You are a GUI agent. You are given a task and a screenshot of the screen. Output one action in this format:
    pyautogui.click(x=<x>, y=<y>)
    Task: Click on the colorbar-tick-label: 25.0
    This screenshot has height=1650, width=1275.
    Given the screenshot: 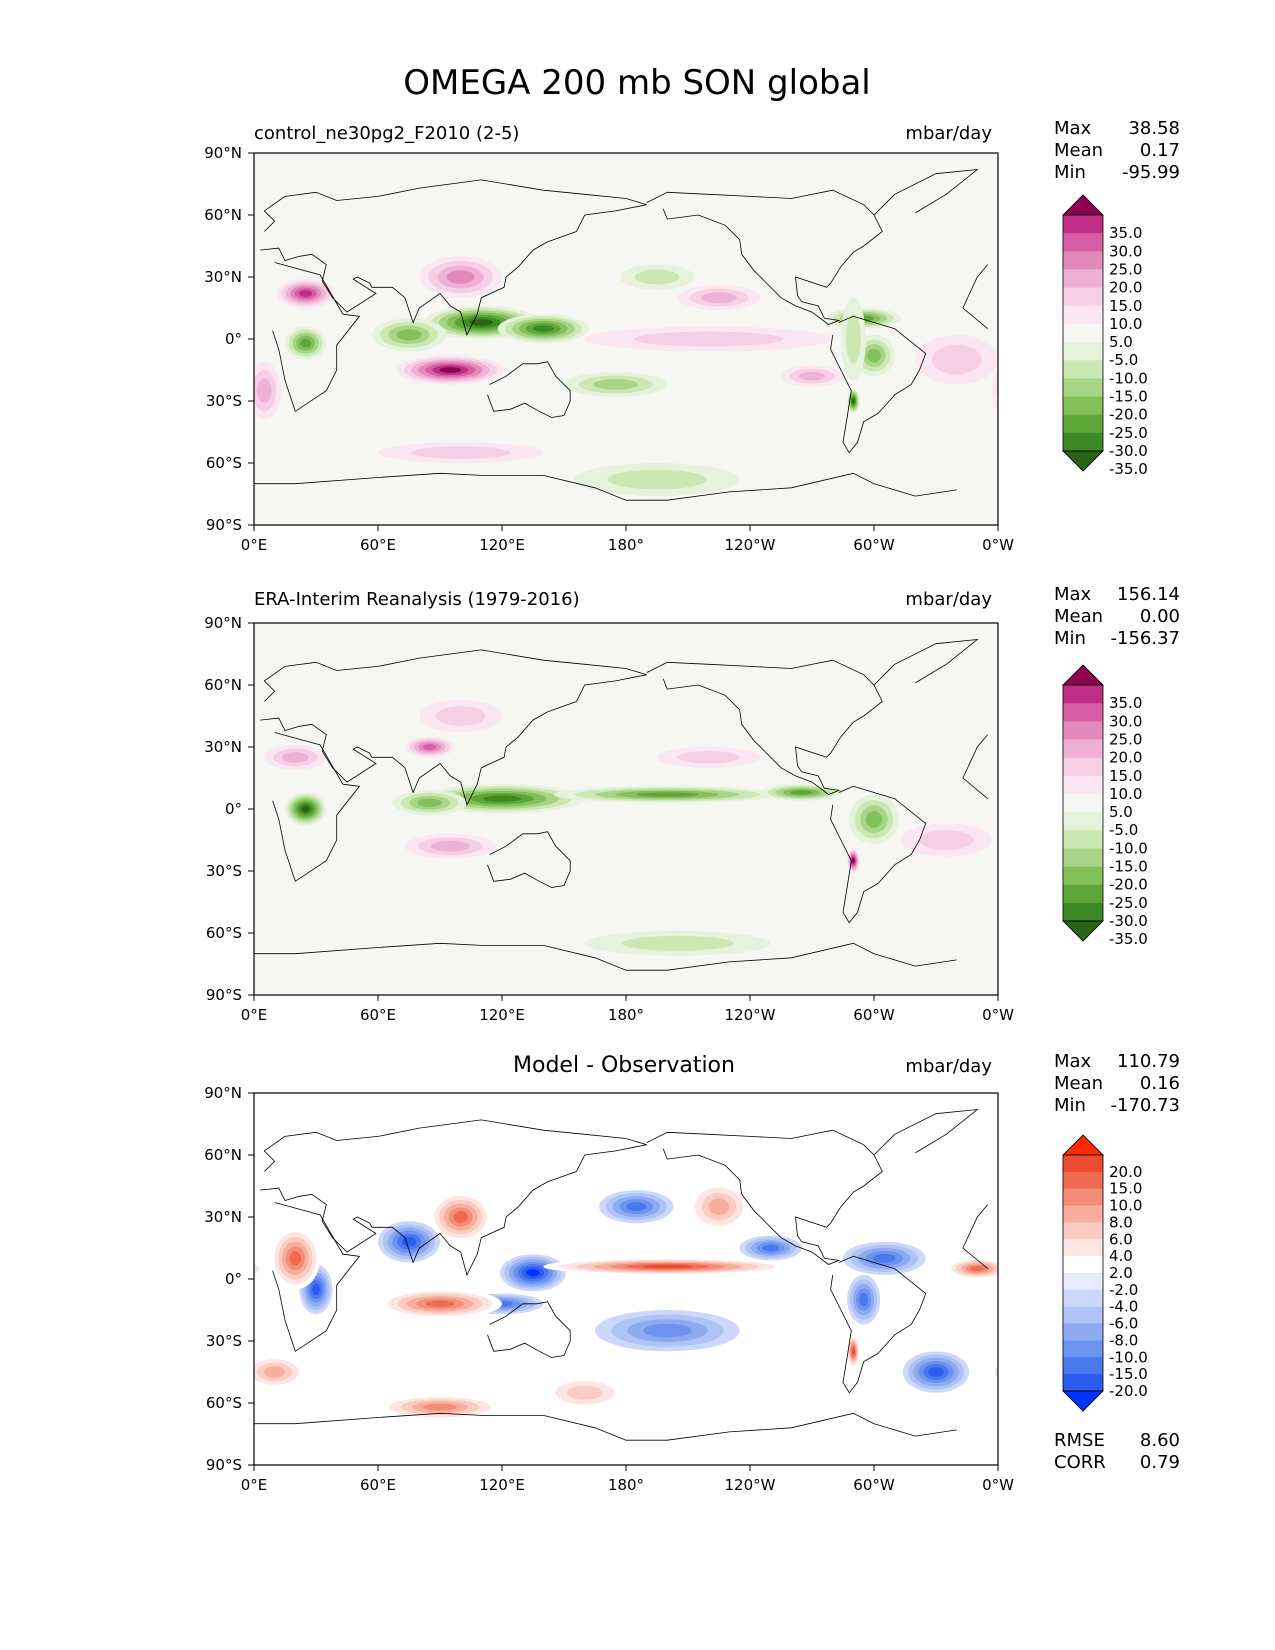 What is the action you would take?
    pyautogui.click(x=1125, y=739)
    